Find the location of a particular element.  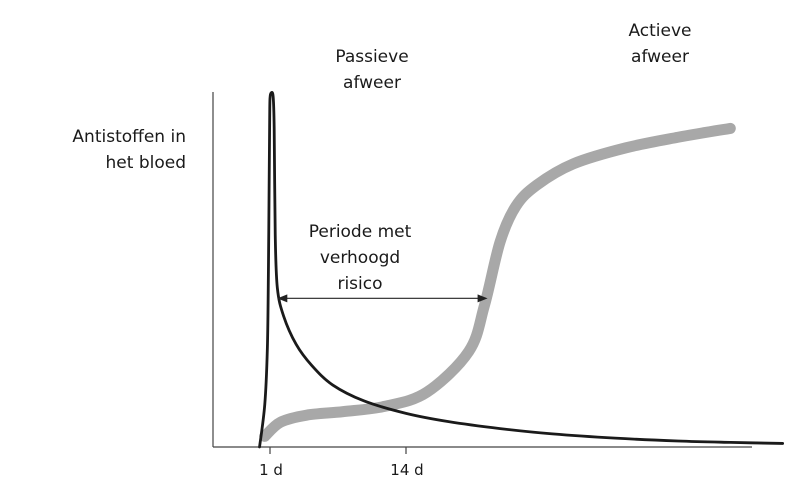

annotation-line-3: risico is located at coordinates (359, 284).